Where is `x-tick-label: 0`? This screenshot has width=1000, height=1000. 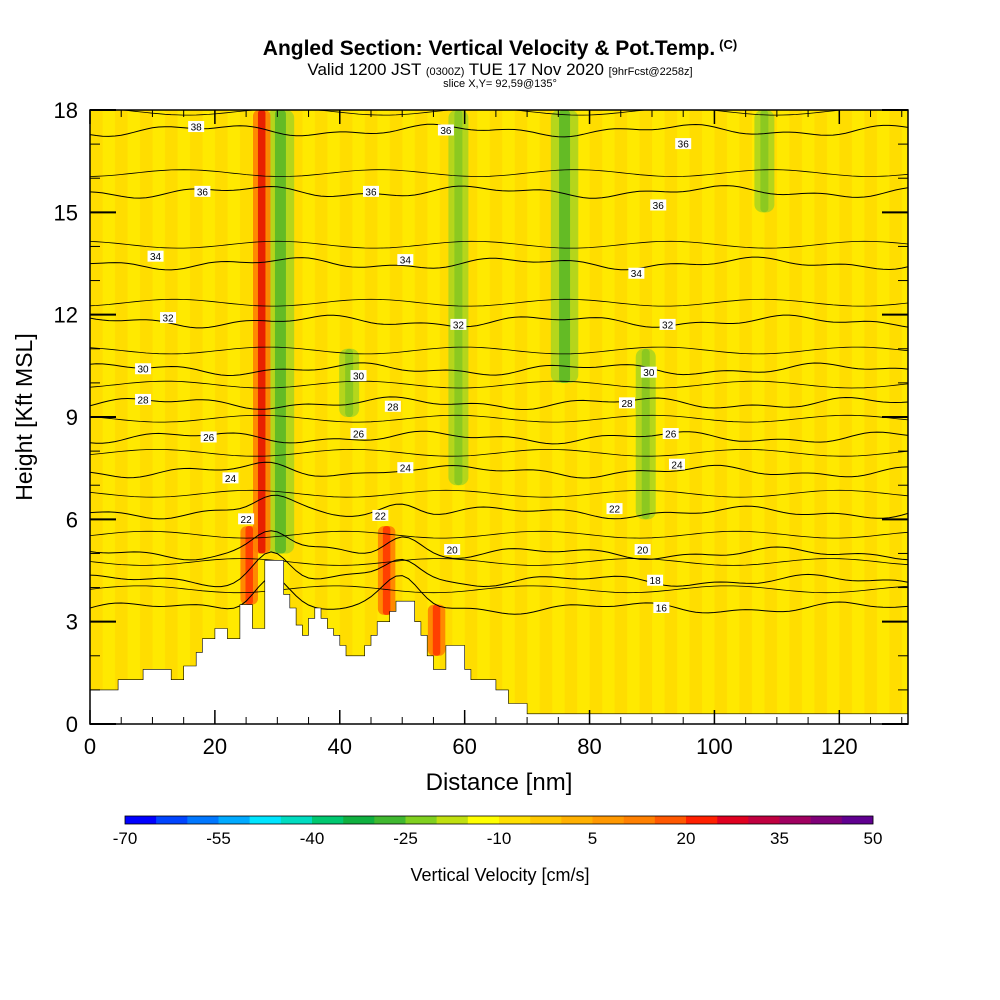
x-tick-label: 0 is located at coordinates (90, 746).